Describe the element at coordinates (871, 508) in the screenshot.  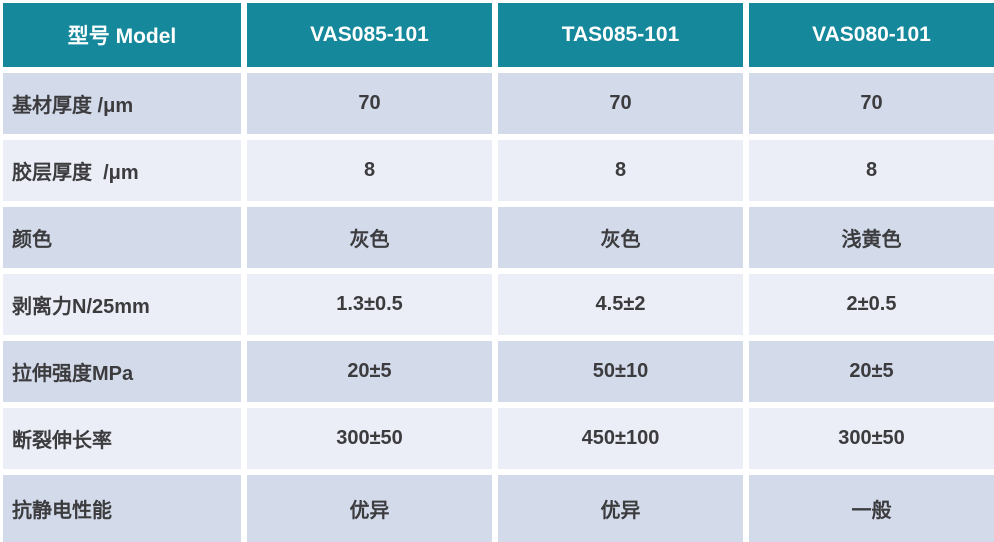
I see `cell-antistatic-vas080: 一般` at that location.